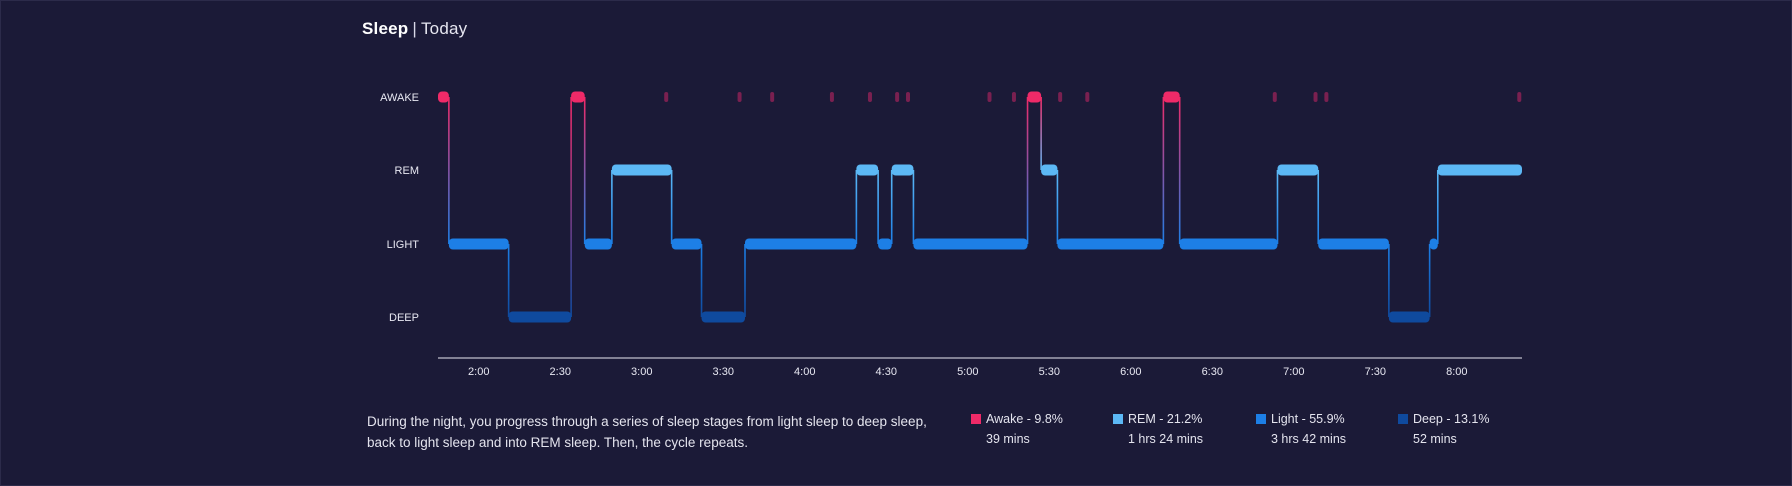  What do you see at coordinates (1309, 439) in the screenshot?
I see `legend-duration-light: 3 hrs 42 mins` at bounding box center [1309, 439].